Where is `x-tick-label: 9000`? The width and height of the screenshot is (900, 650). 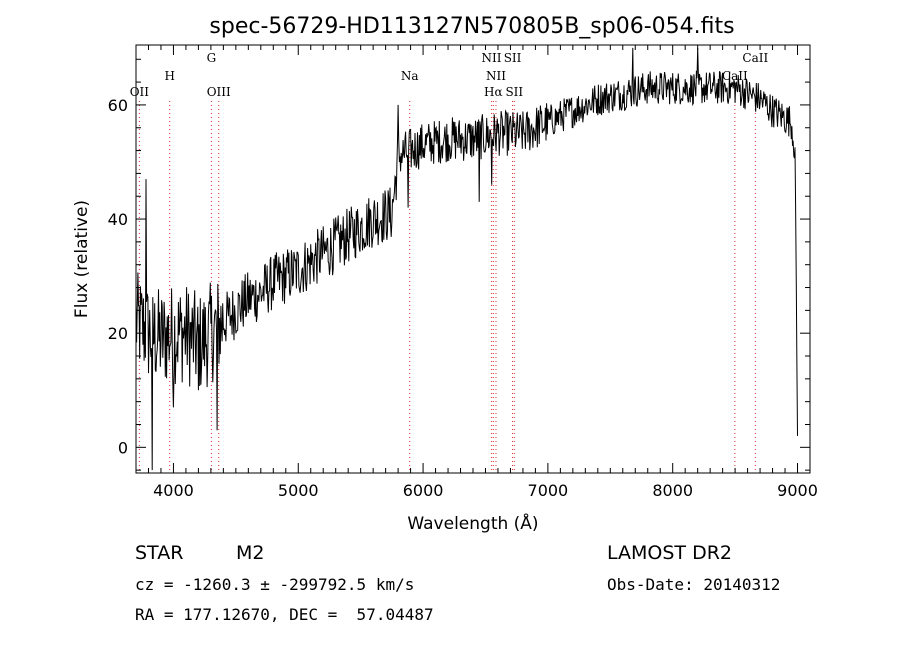
x-tick-label: 9000 is located at coordinates (797, 490).